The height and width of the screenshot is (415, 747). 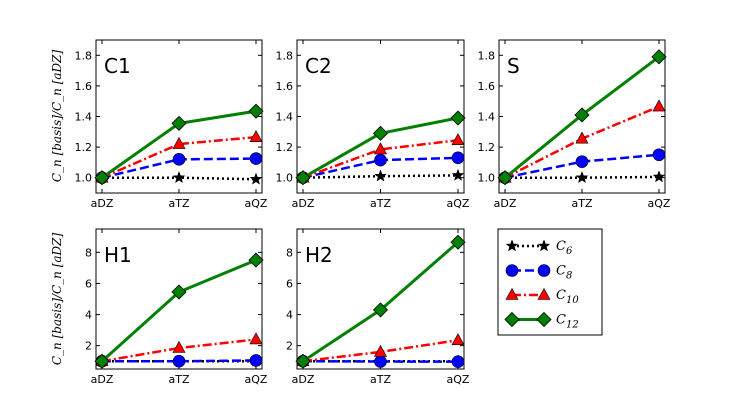 What do you see at coordinates (117, 66) in the screenshot?
I see `panel-label: C1` at bounding box center [117, 66].